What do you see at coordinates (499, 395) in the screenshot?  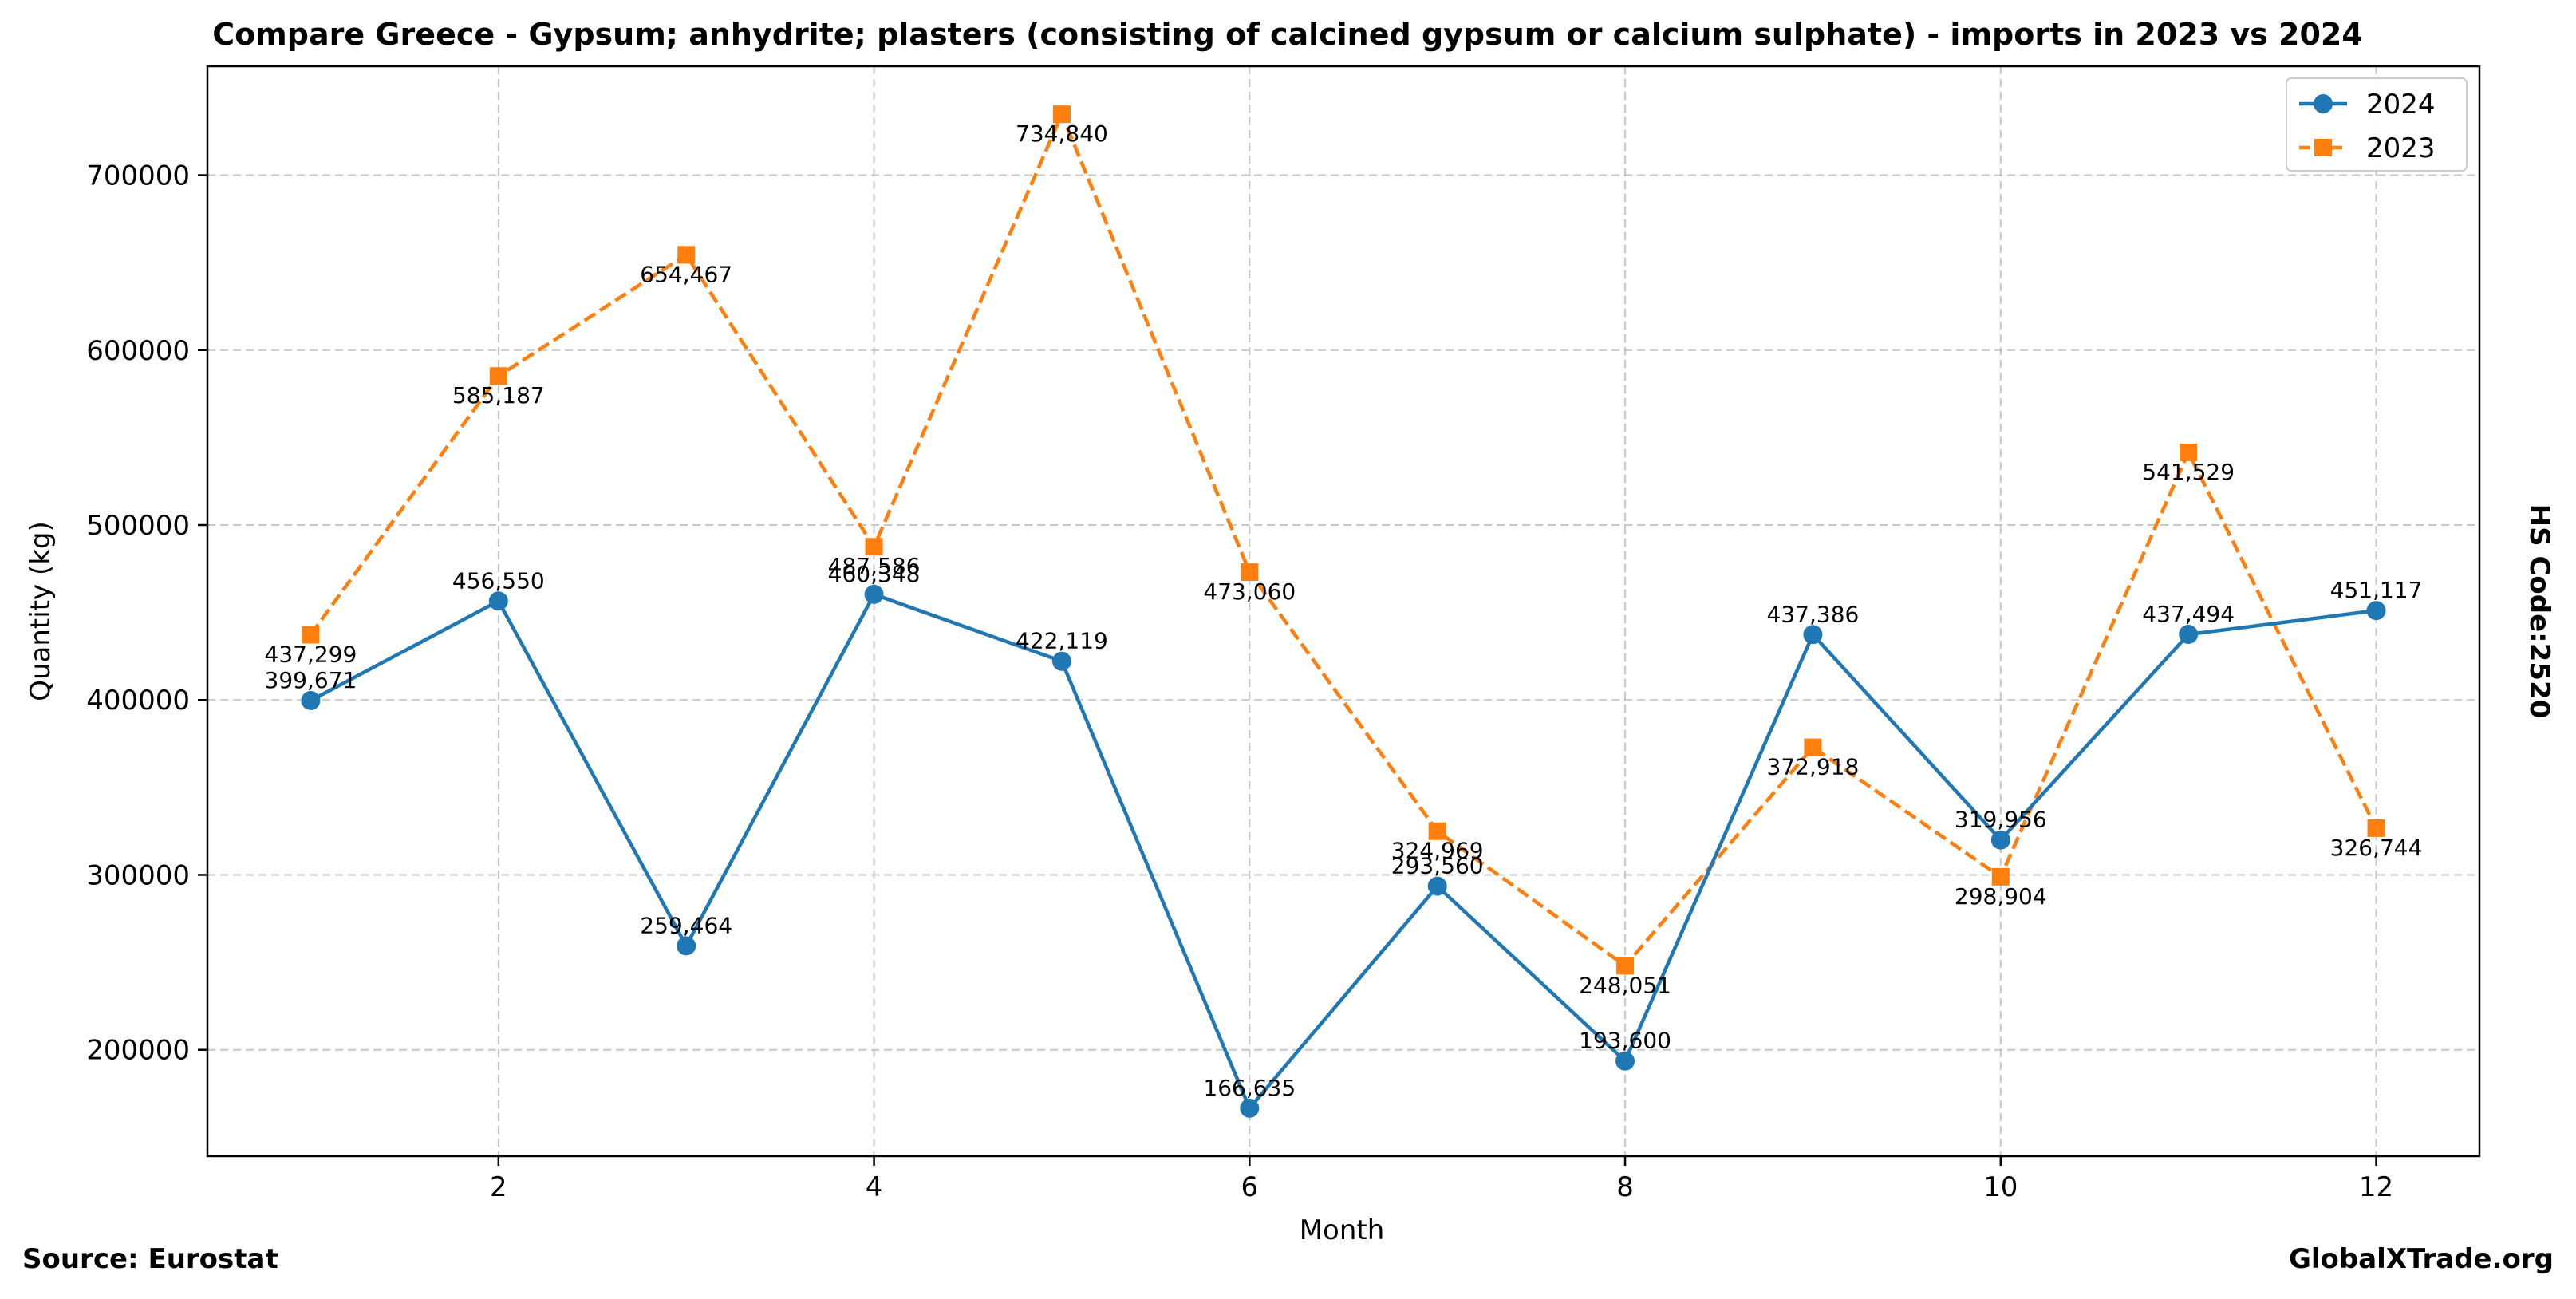 I see `data-label-2023: 585,187` at bounding box center [499, 395].